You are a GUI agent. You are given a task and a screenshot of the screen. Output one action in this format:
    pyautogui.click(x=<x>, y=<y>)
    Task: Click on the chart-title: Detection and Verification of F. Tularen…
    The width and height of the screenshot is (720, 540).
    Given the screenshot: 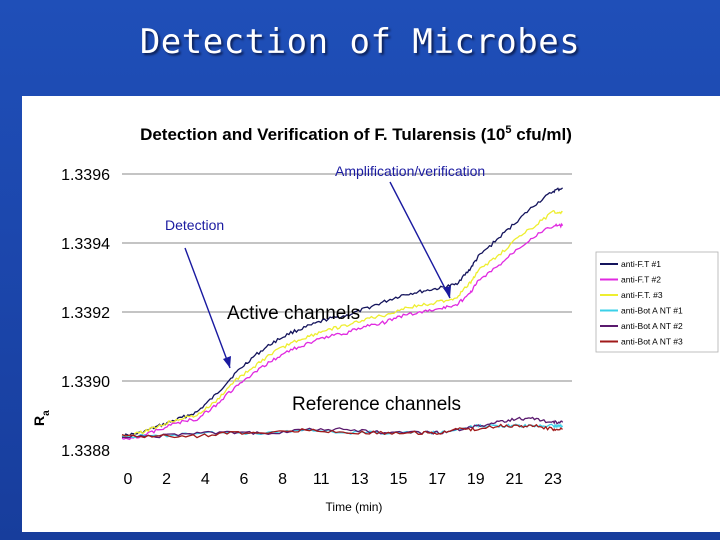 What is the action you would take?
    pyautogui.click(x=356, y=134)
    